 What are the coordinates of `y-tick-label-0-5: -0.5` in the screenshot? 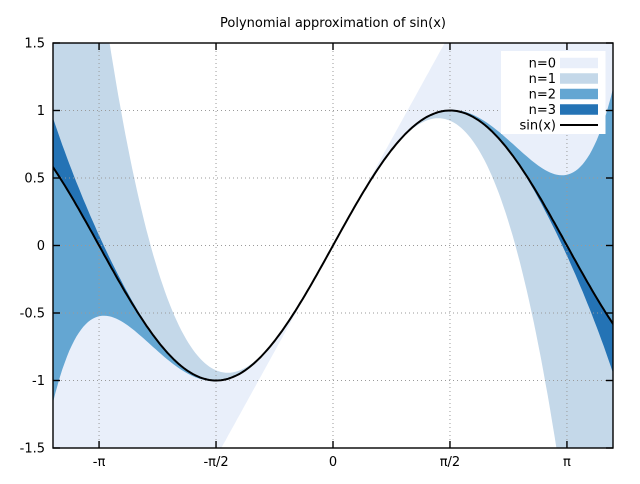 It's located at (32, 314).